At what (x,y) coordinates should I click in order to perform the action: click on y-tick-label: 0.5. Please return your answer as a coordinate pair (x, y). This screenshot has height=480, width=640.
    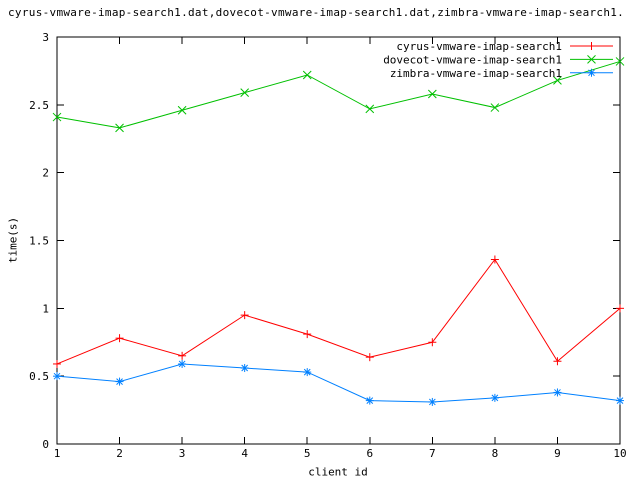
    Looking at the image, I should click on (39, 376).